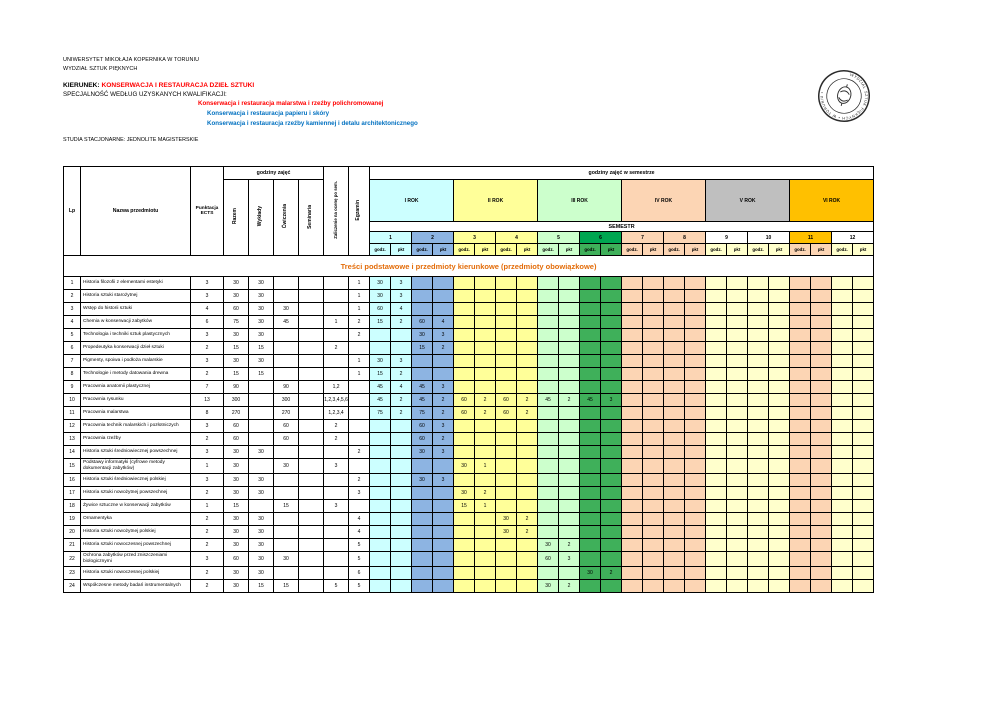  What do you see at coordinates (401, 296) in the screenshot?
I see `sem1-pkt-cell: 3` at bounding box center [401, 296].